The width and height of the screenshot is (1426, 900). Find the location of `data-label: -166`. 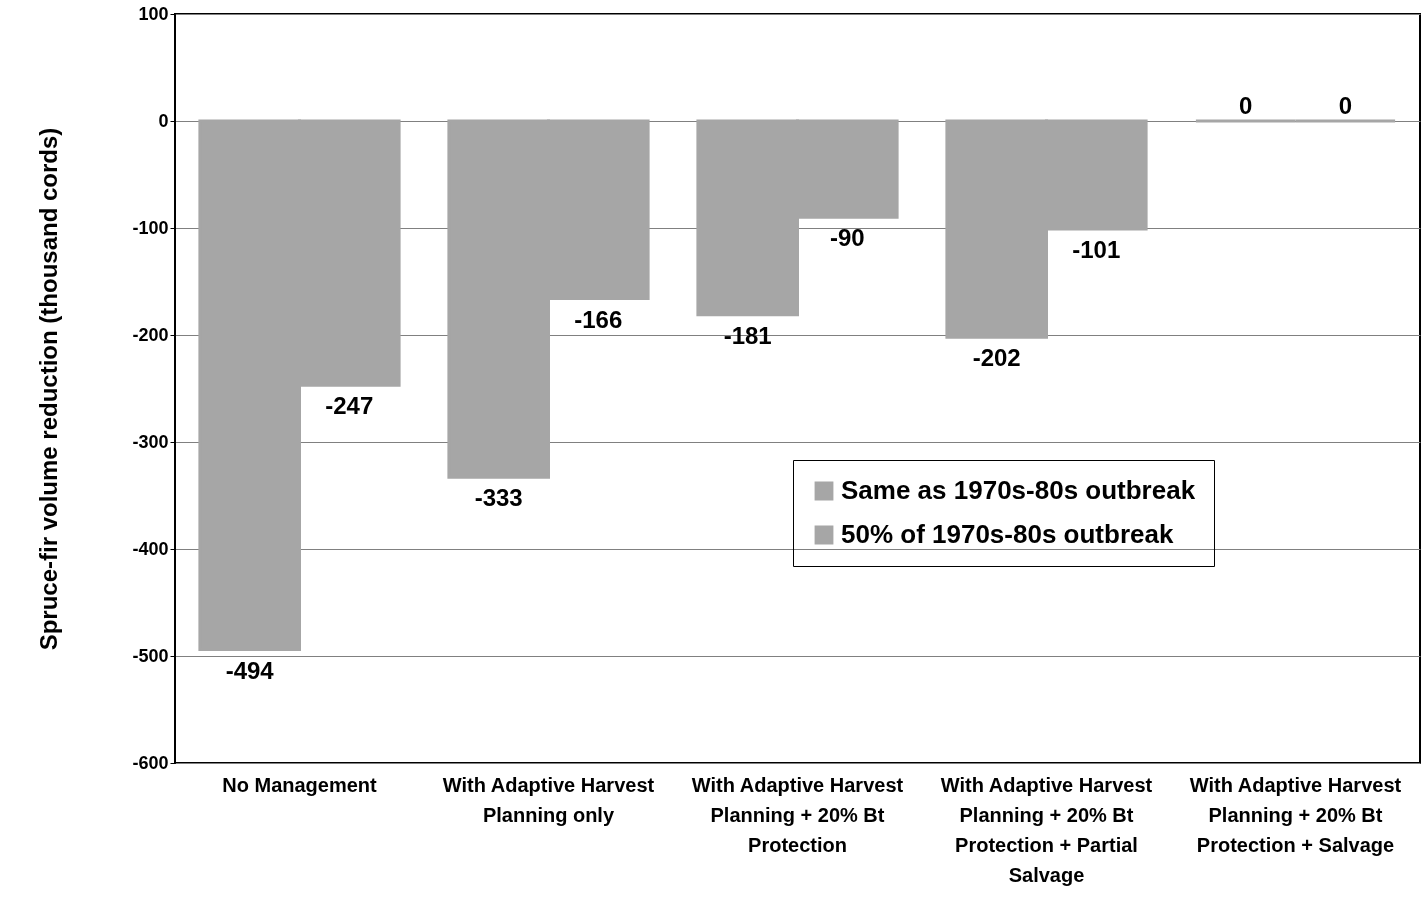

data-label: -166 is located at coordinates (598, 319).